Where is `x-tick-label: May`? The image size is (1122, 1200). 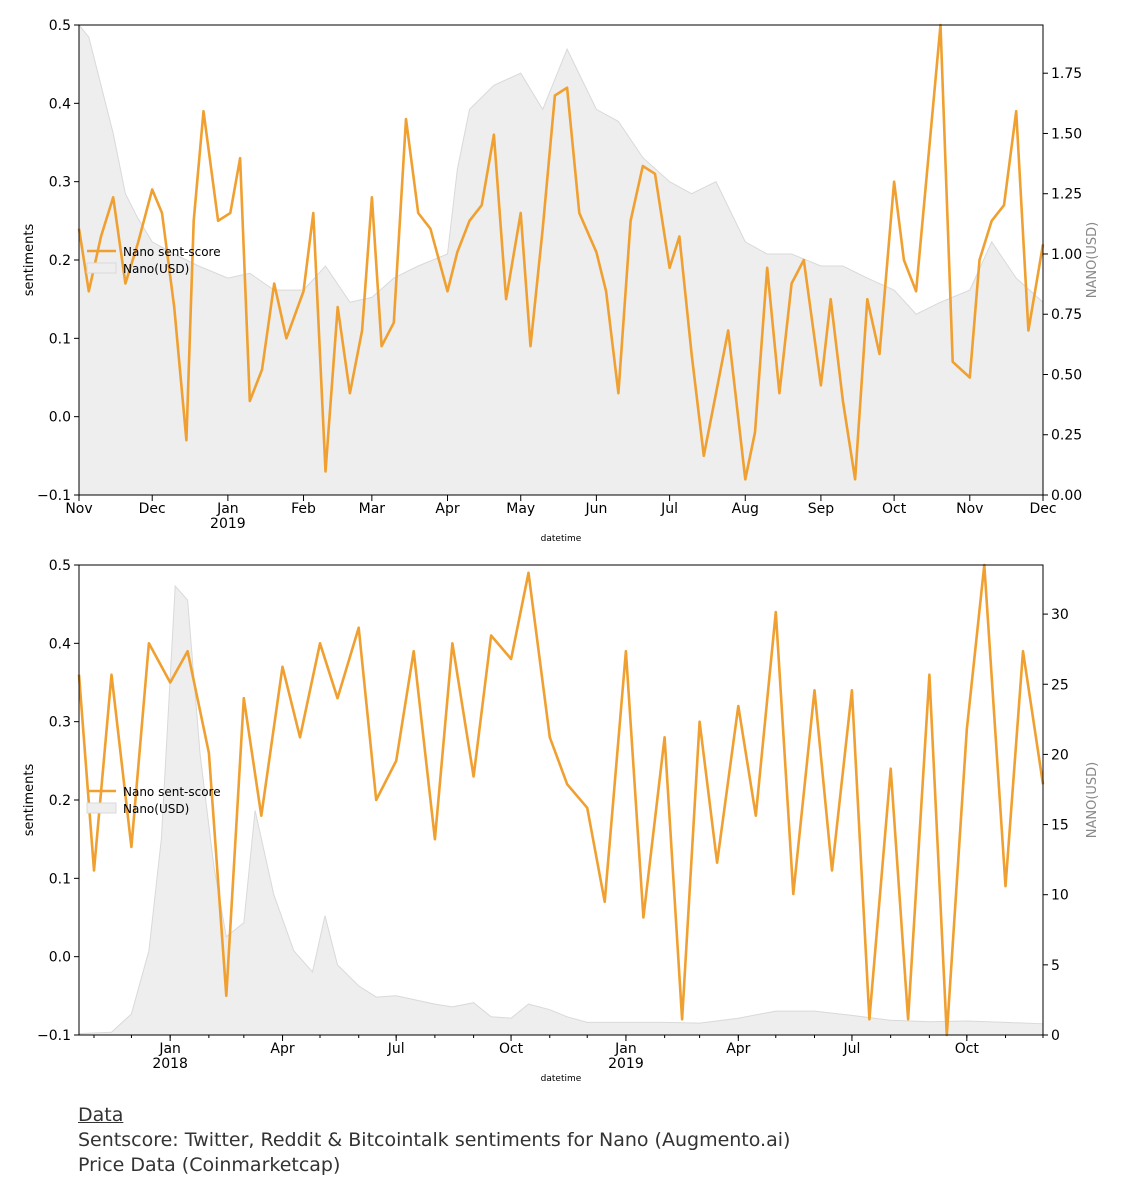
x-tick-label: May is located at coordinates (520, 509).